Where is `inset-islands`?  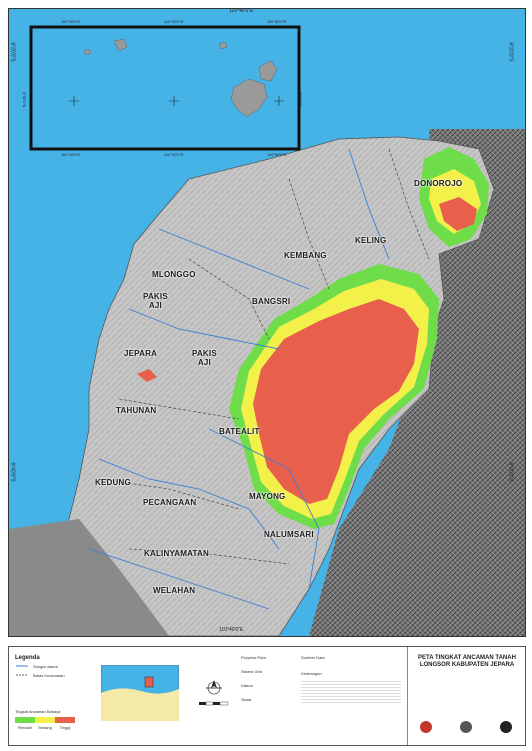
inset-islands is located at coordinates (180, 78).